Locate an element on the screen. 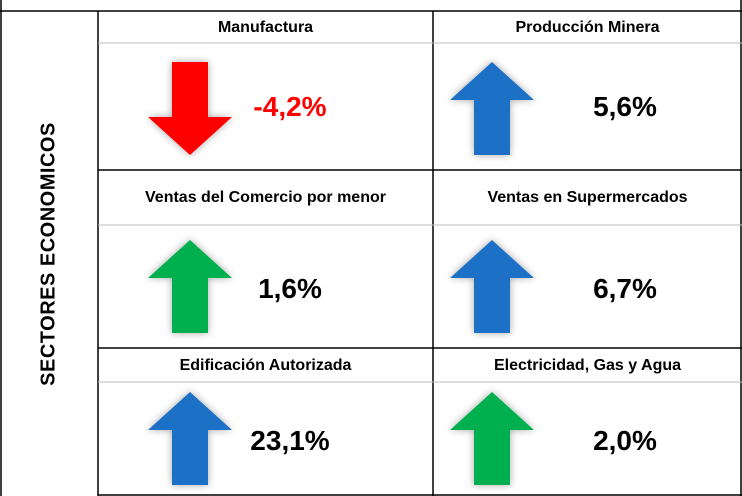  cell-title: Ventas del Comercio por menor is located at coordinates (265, 197).